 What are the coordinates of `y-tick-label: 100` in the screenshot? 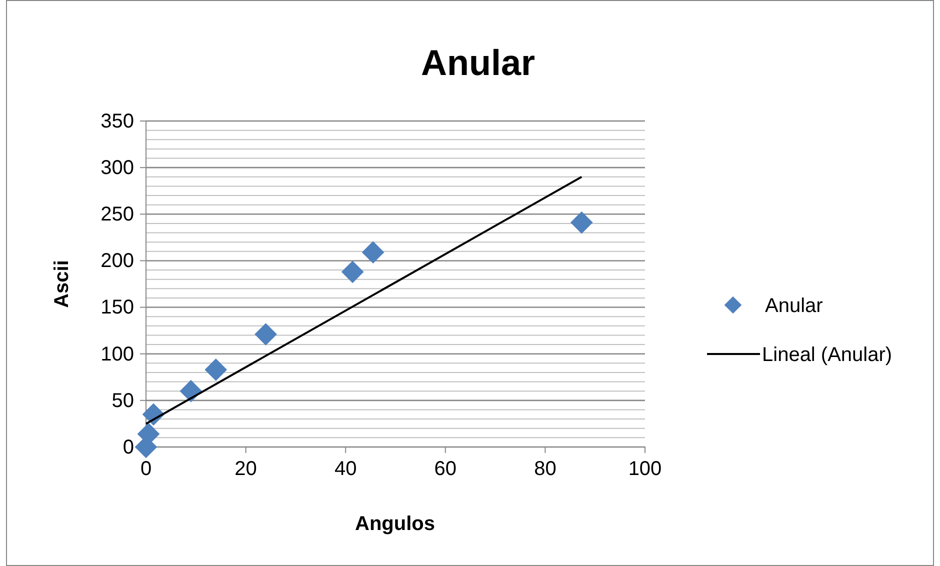 It's located at (117, 354).